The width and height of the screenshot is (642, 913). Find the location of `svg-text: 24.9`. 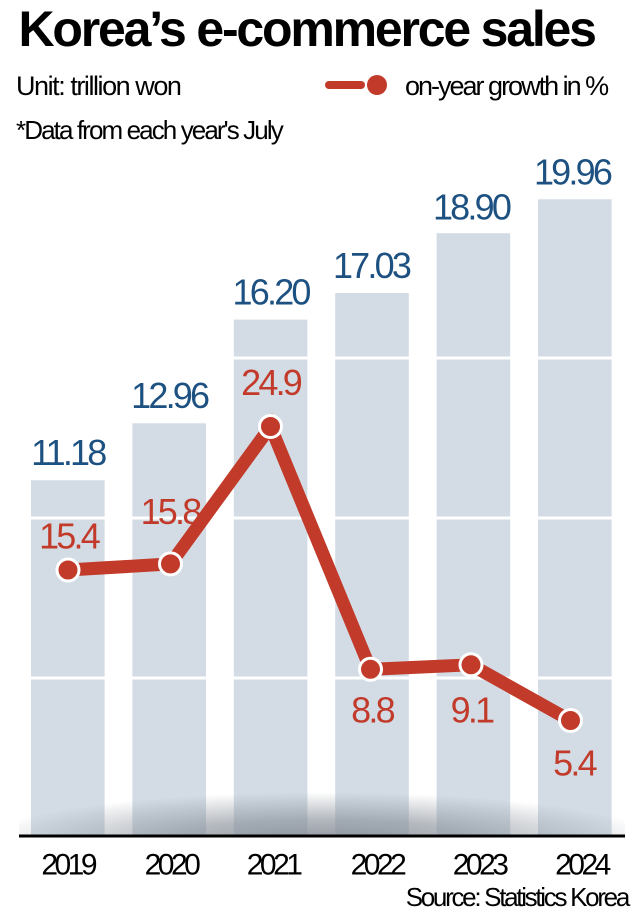

svg-text: 24.9 is located at coordinates (271, 382).